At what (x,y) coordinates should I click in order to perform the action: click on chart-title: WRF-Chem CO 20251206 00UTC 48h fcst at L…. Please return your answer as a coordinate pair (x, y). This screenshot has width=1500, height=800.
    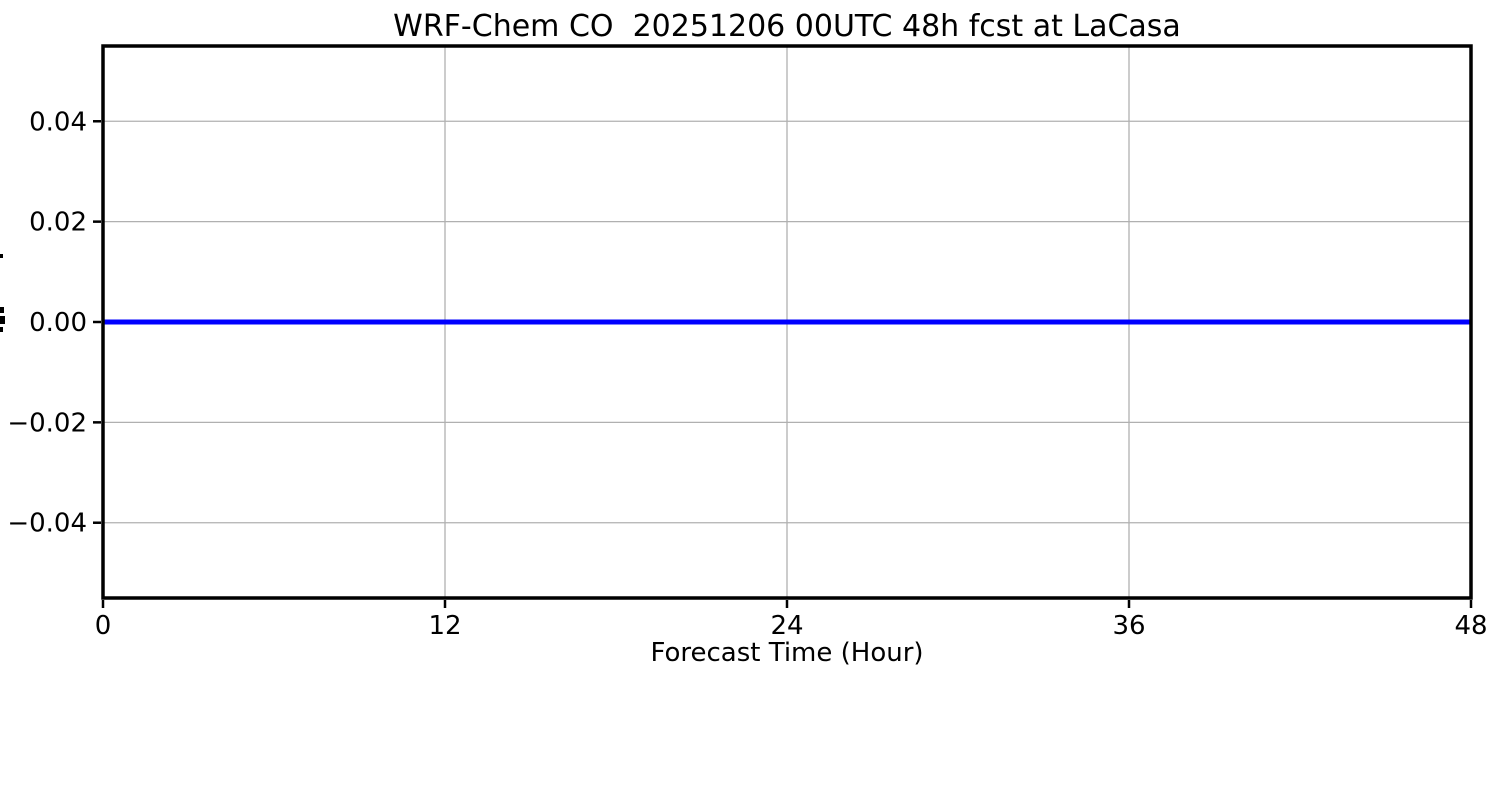
    Looking at the image, I should click on (787, 26).